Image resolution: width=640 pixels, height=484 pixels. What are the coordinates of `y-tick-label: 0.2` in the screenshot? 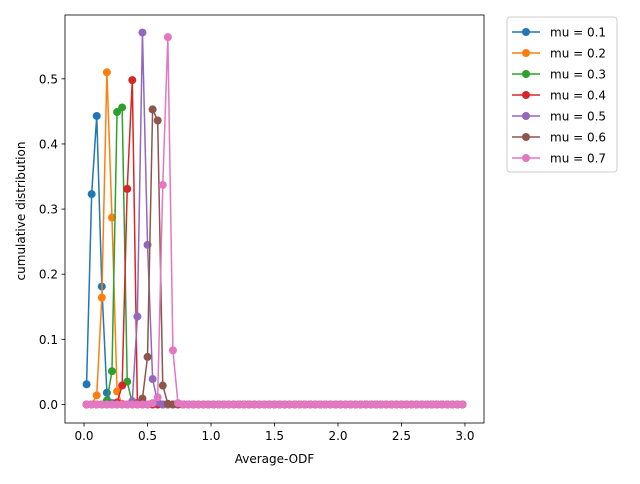 It's located at (48, 275).